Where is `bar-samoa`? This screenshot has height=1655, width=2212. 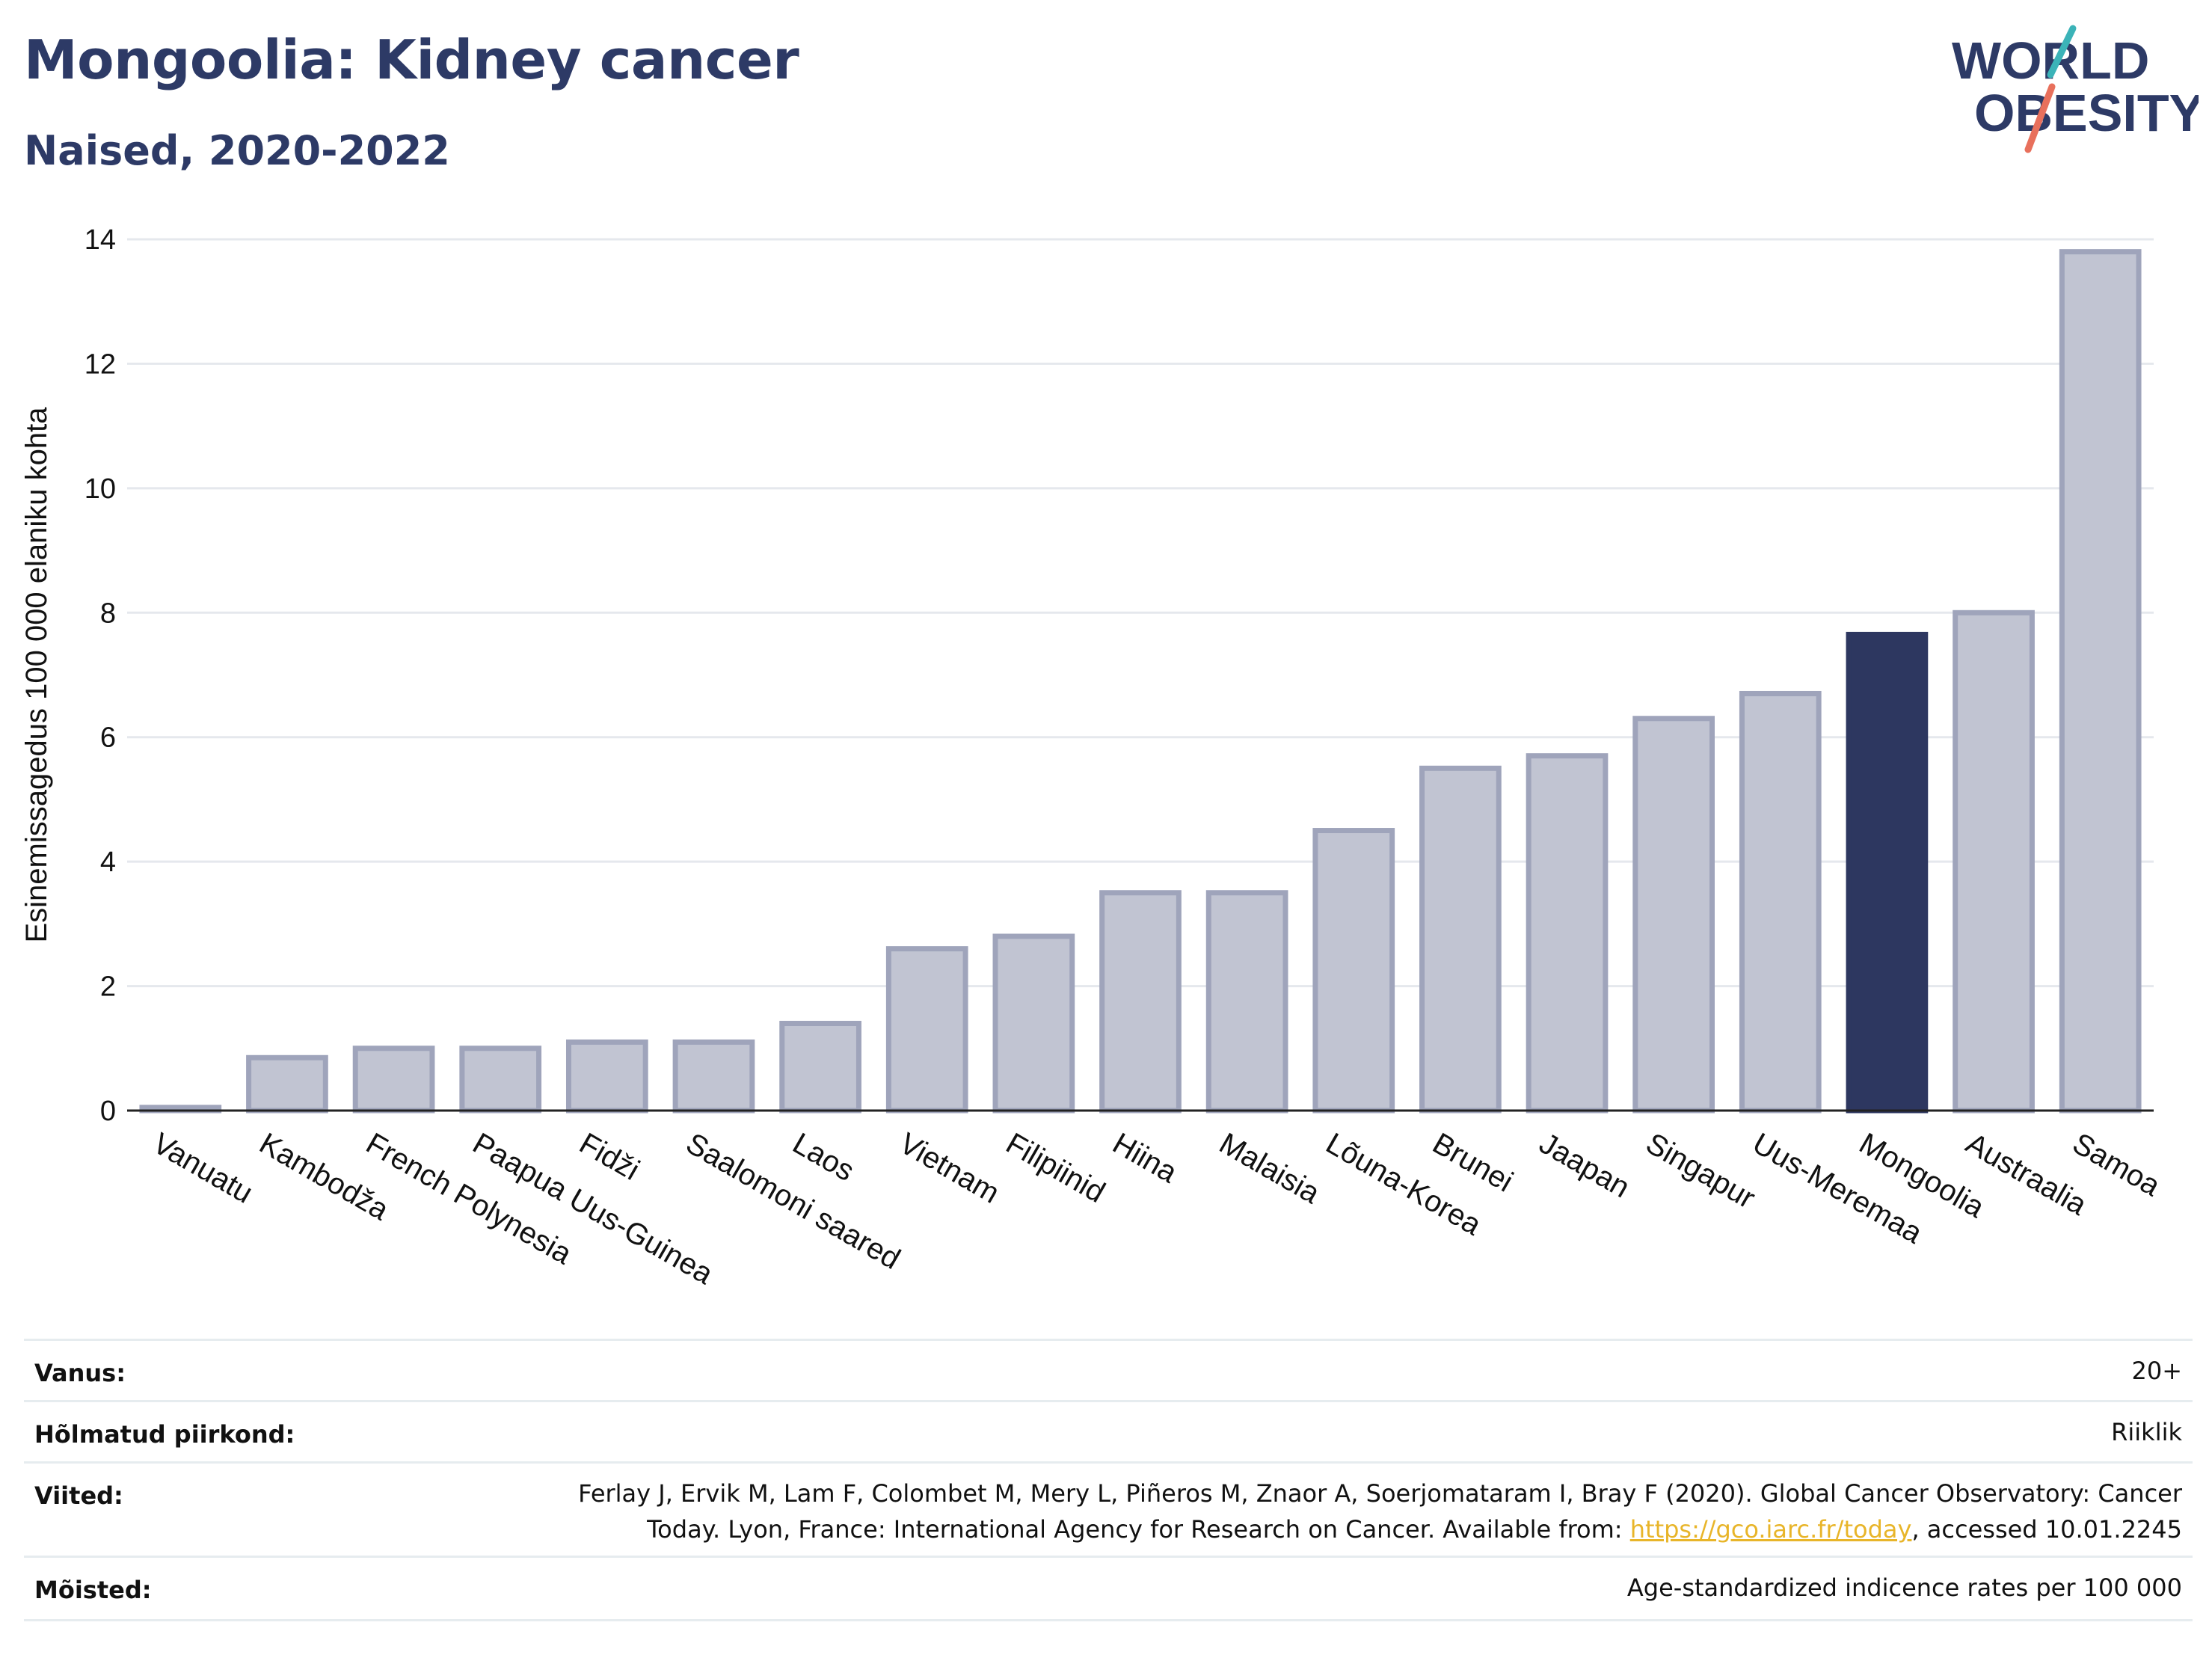
bar-samoa is located at coordinates (2100, 681).